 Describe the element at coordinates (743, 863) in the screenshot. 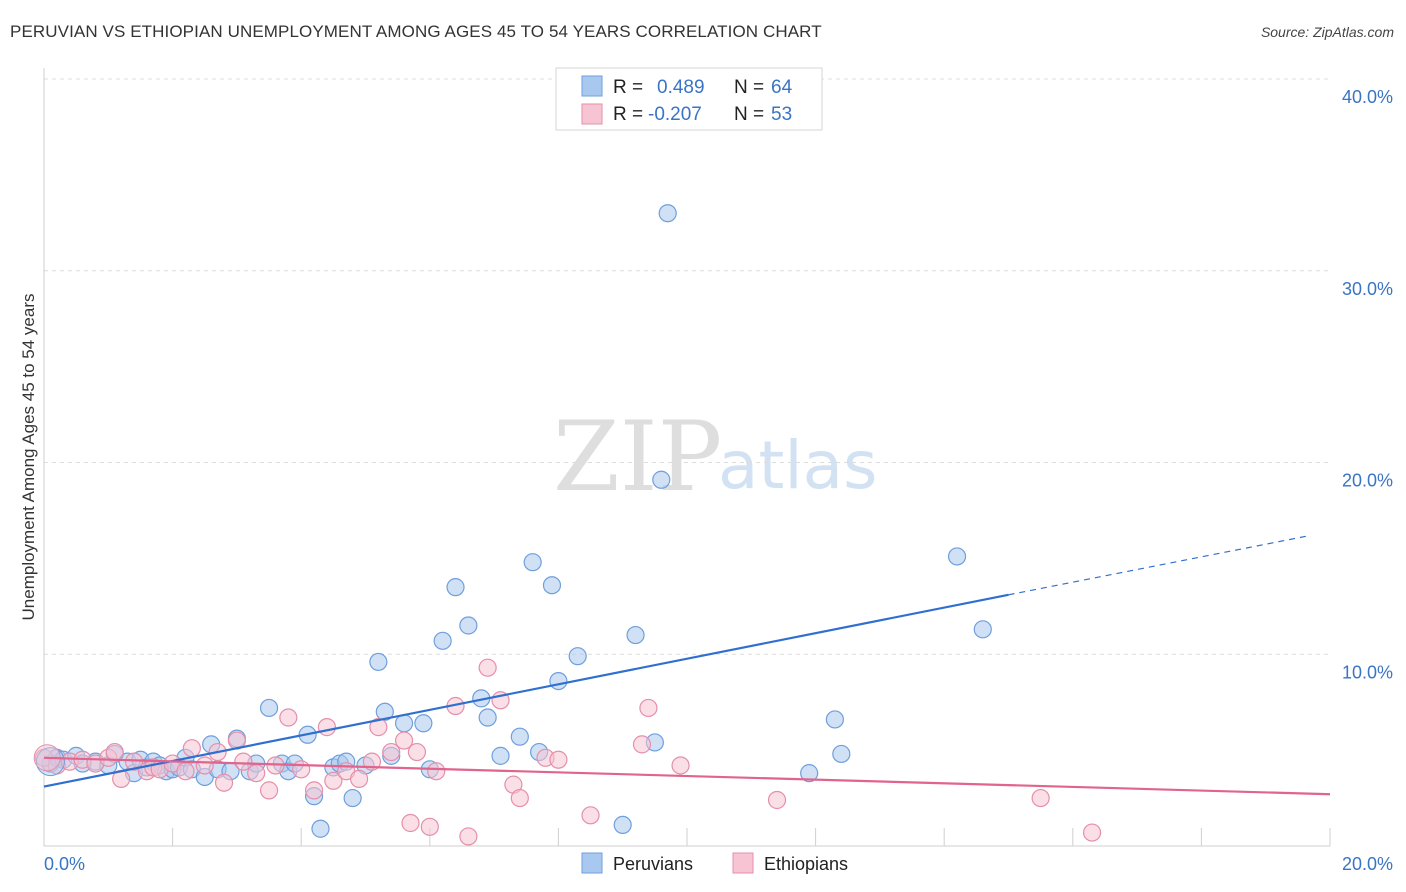

I see `series-legend-swatch-ethiopians` at that location.